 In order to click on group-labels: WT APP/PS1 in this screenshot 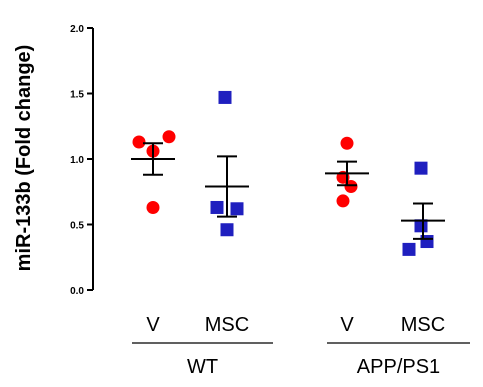, I will do `click(301, 360)`.